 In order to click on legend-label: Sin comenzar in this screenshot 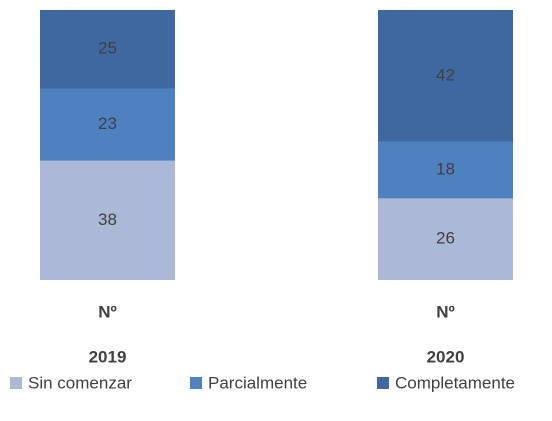, I will do `click(80, 382)`.